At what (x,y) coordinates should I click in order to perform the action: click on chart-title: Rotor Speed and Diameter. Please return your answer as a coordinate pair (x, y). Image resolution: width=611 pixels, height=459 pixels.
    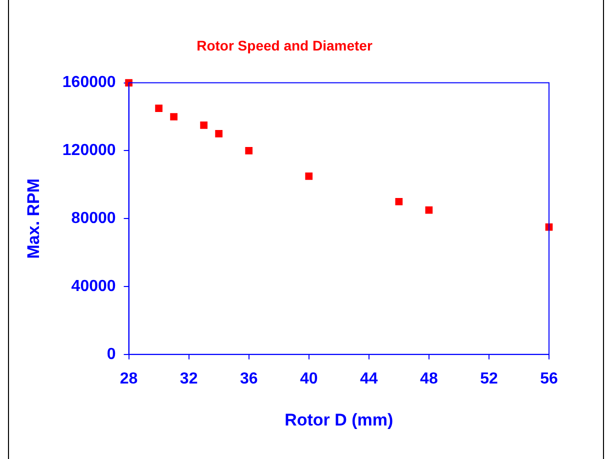
    Looking at the image, I should click on (284, 45).